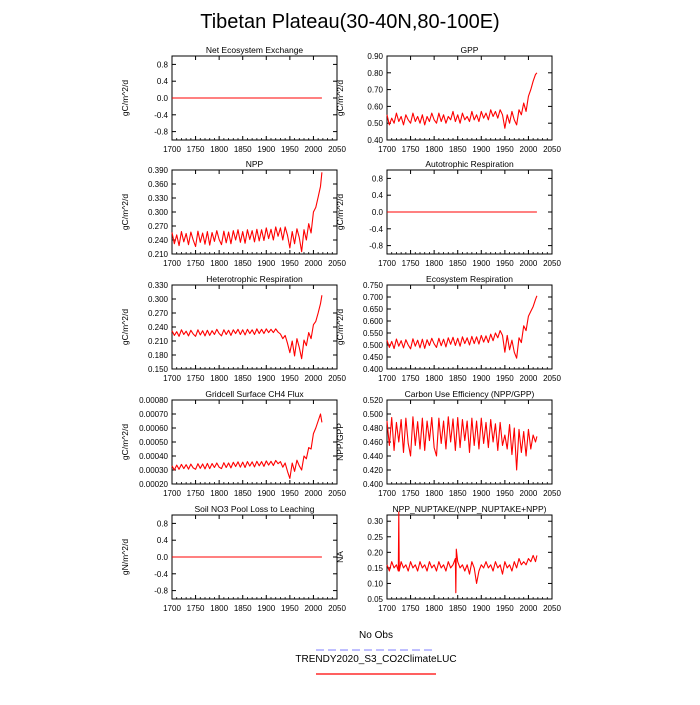 This screenshot has height=705, width=700. I want to click on y-tick-label: 0.60, so click(375, 106).